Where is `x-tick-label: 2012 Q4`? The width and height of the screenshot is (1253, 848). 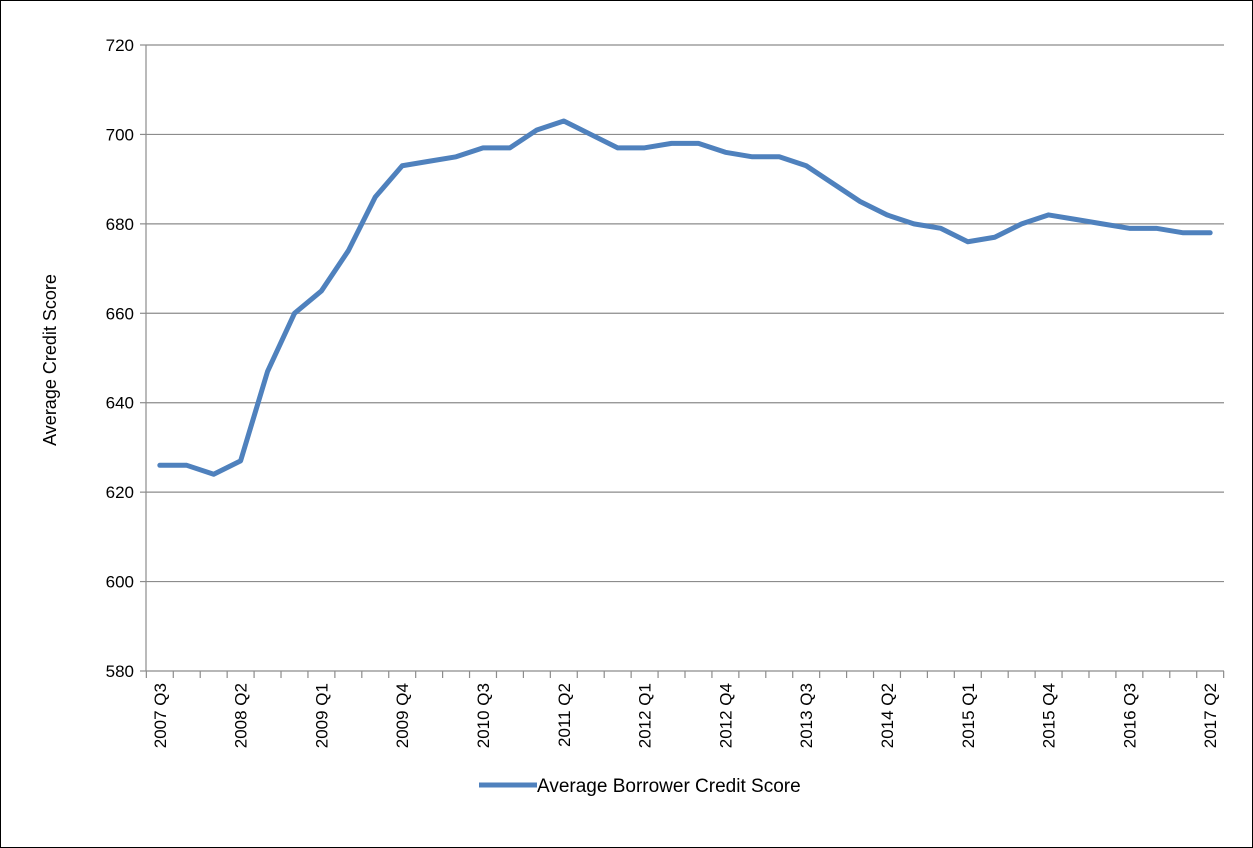
x-tick-label: 2012 Q4 is located at coordinates (725, 715).